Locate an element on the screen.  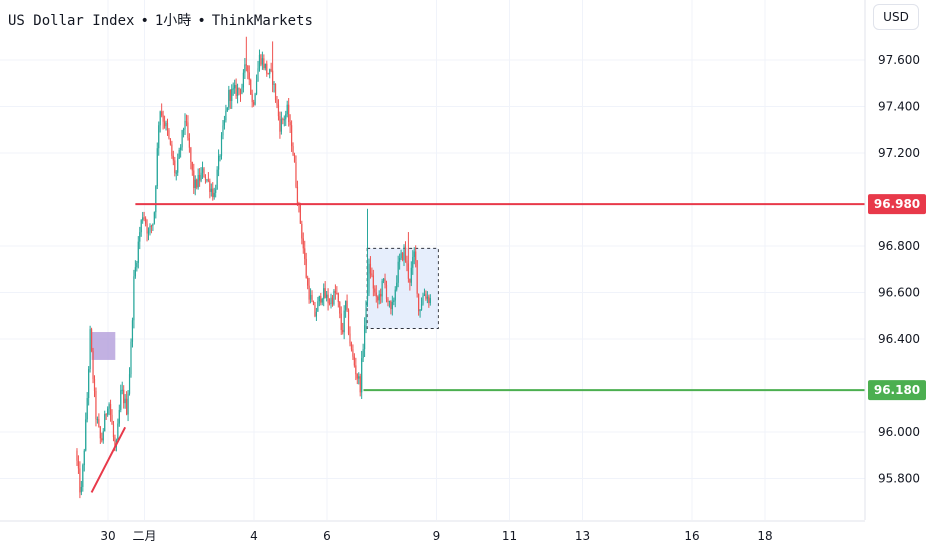
time-axis: 30 二月 4 6 9 11 13 16 18 is located at coordinates (436, 536).